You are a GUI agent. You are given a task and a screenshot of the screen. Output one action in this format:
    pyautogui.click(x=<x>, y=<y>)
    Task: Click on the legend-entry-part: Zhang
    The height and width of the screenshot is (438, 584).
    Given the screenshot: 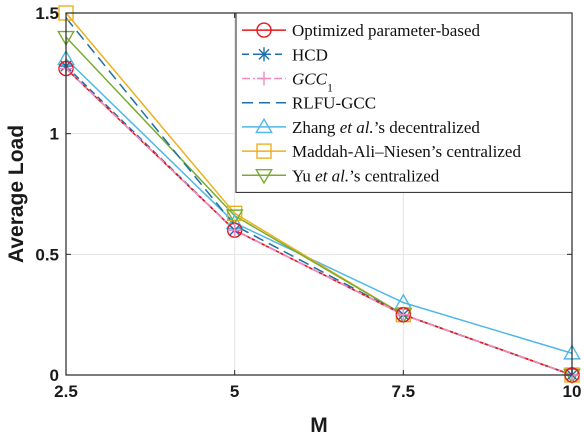 What is the action you would take?
    pyautogui.click(x=316, y=127)
    